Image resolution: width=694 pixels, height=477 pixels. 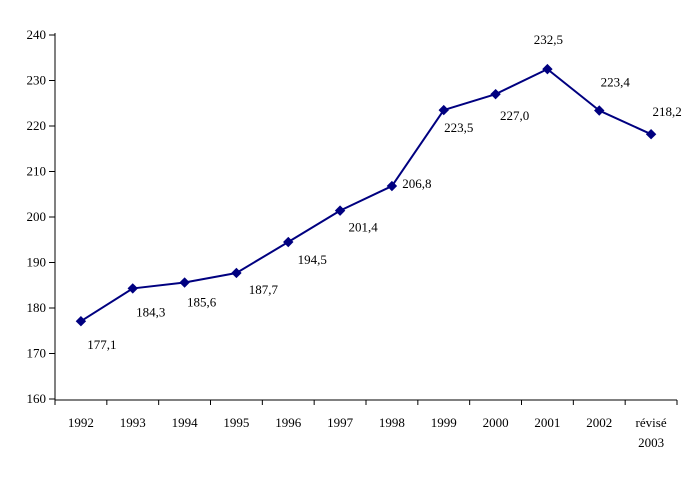 What do you see at coordinates (37, 80) in the screenshot?
I see `y-tick-label: 230` at bounding box center [37, 80].